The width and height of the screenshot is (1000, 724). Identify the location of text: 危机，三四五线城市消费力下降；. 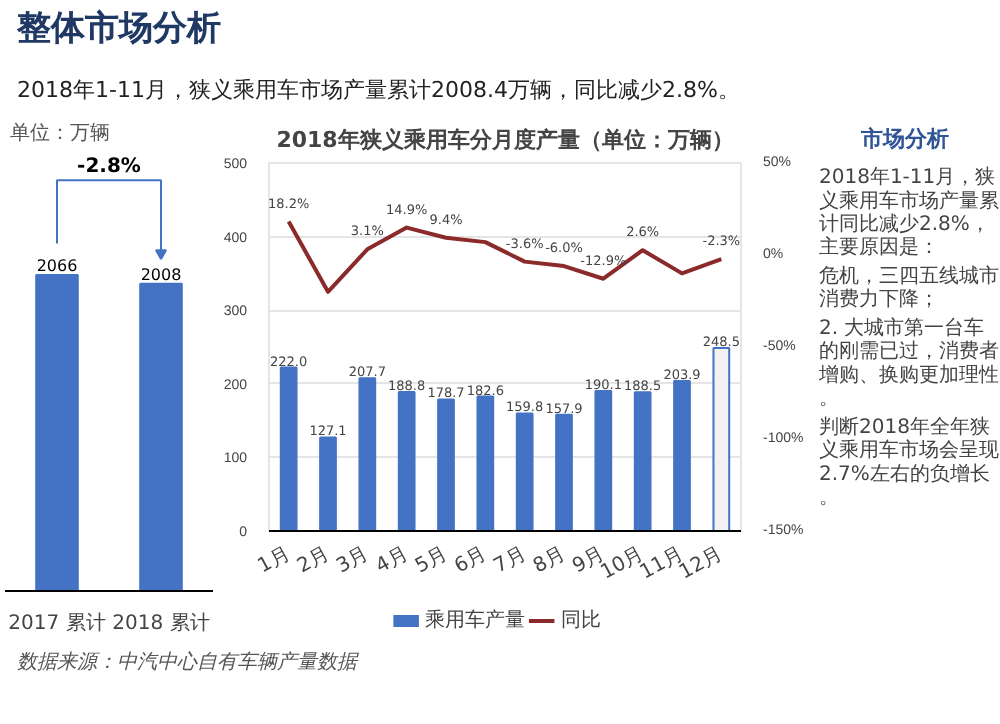
(909, 288).